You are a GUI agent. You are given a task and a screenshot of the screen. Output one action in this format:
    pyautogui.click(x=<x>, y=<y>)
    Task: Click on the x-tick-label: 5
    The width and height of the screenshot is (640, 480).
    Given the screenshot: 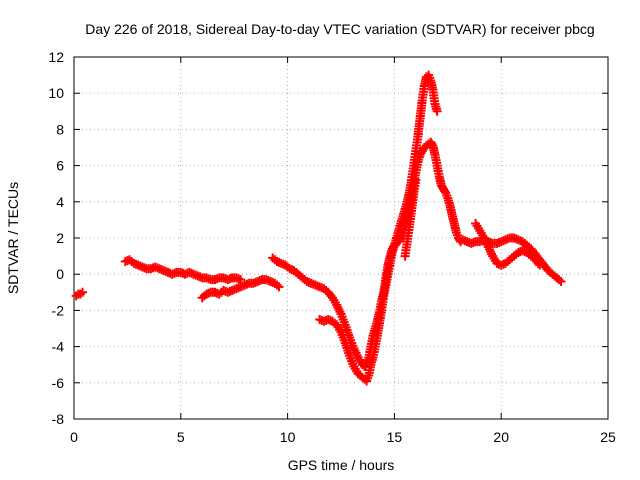 What is the action you would take?
    pyautogui.click(x=181, y=437)
    